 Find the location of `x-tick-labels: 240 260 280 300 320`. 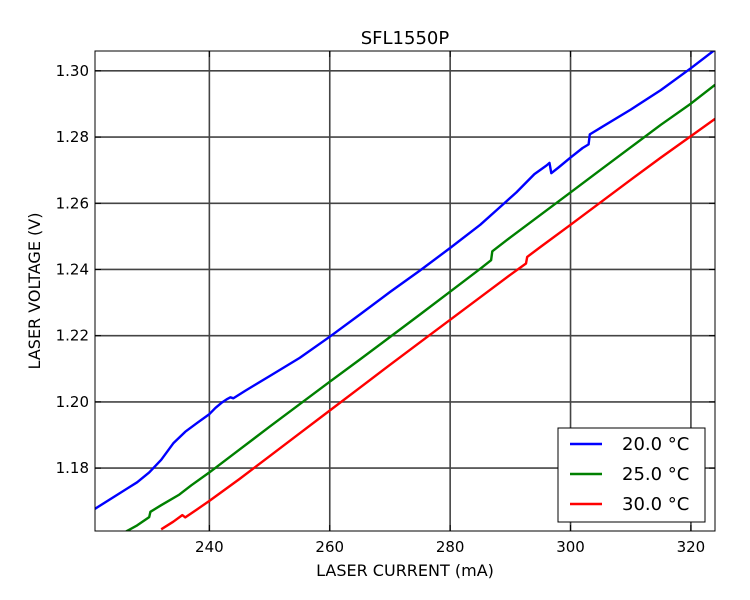

x-tick-labels: 240 260 280 300 320 is located at coordinates (450, 547).